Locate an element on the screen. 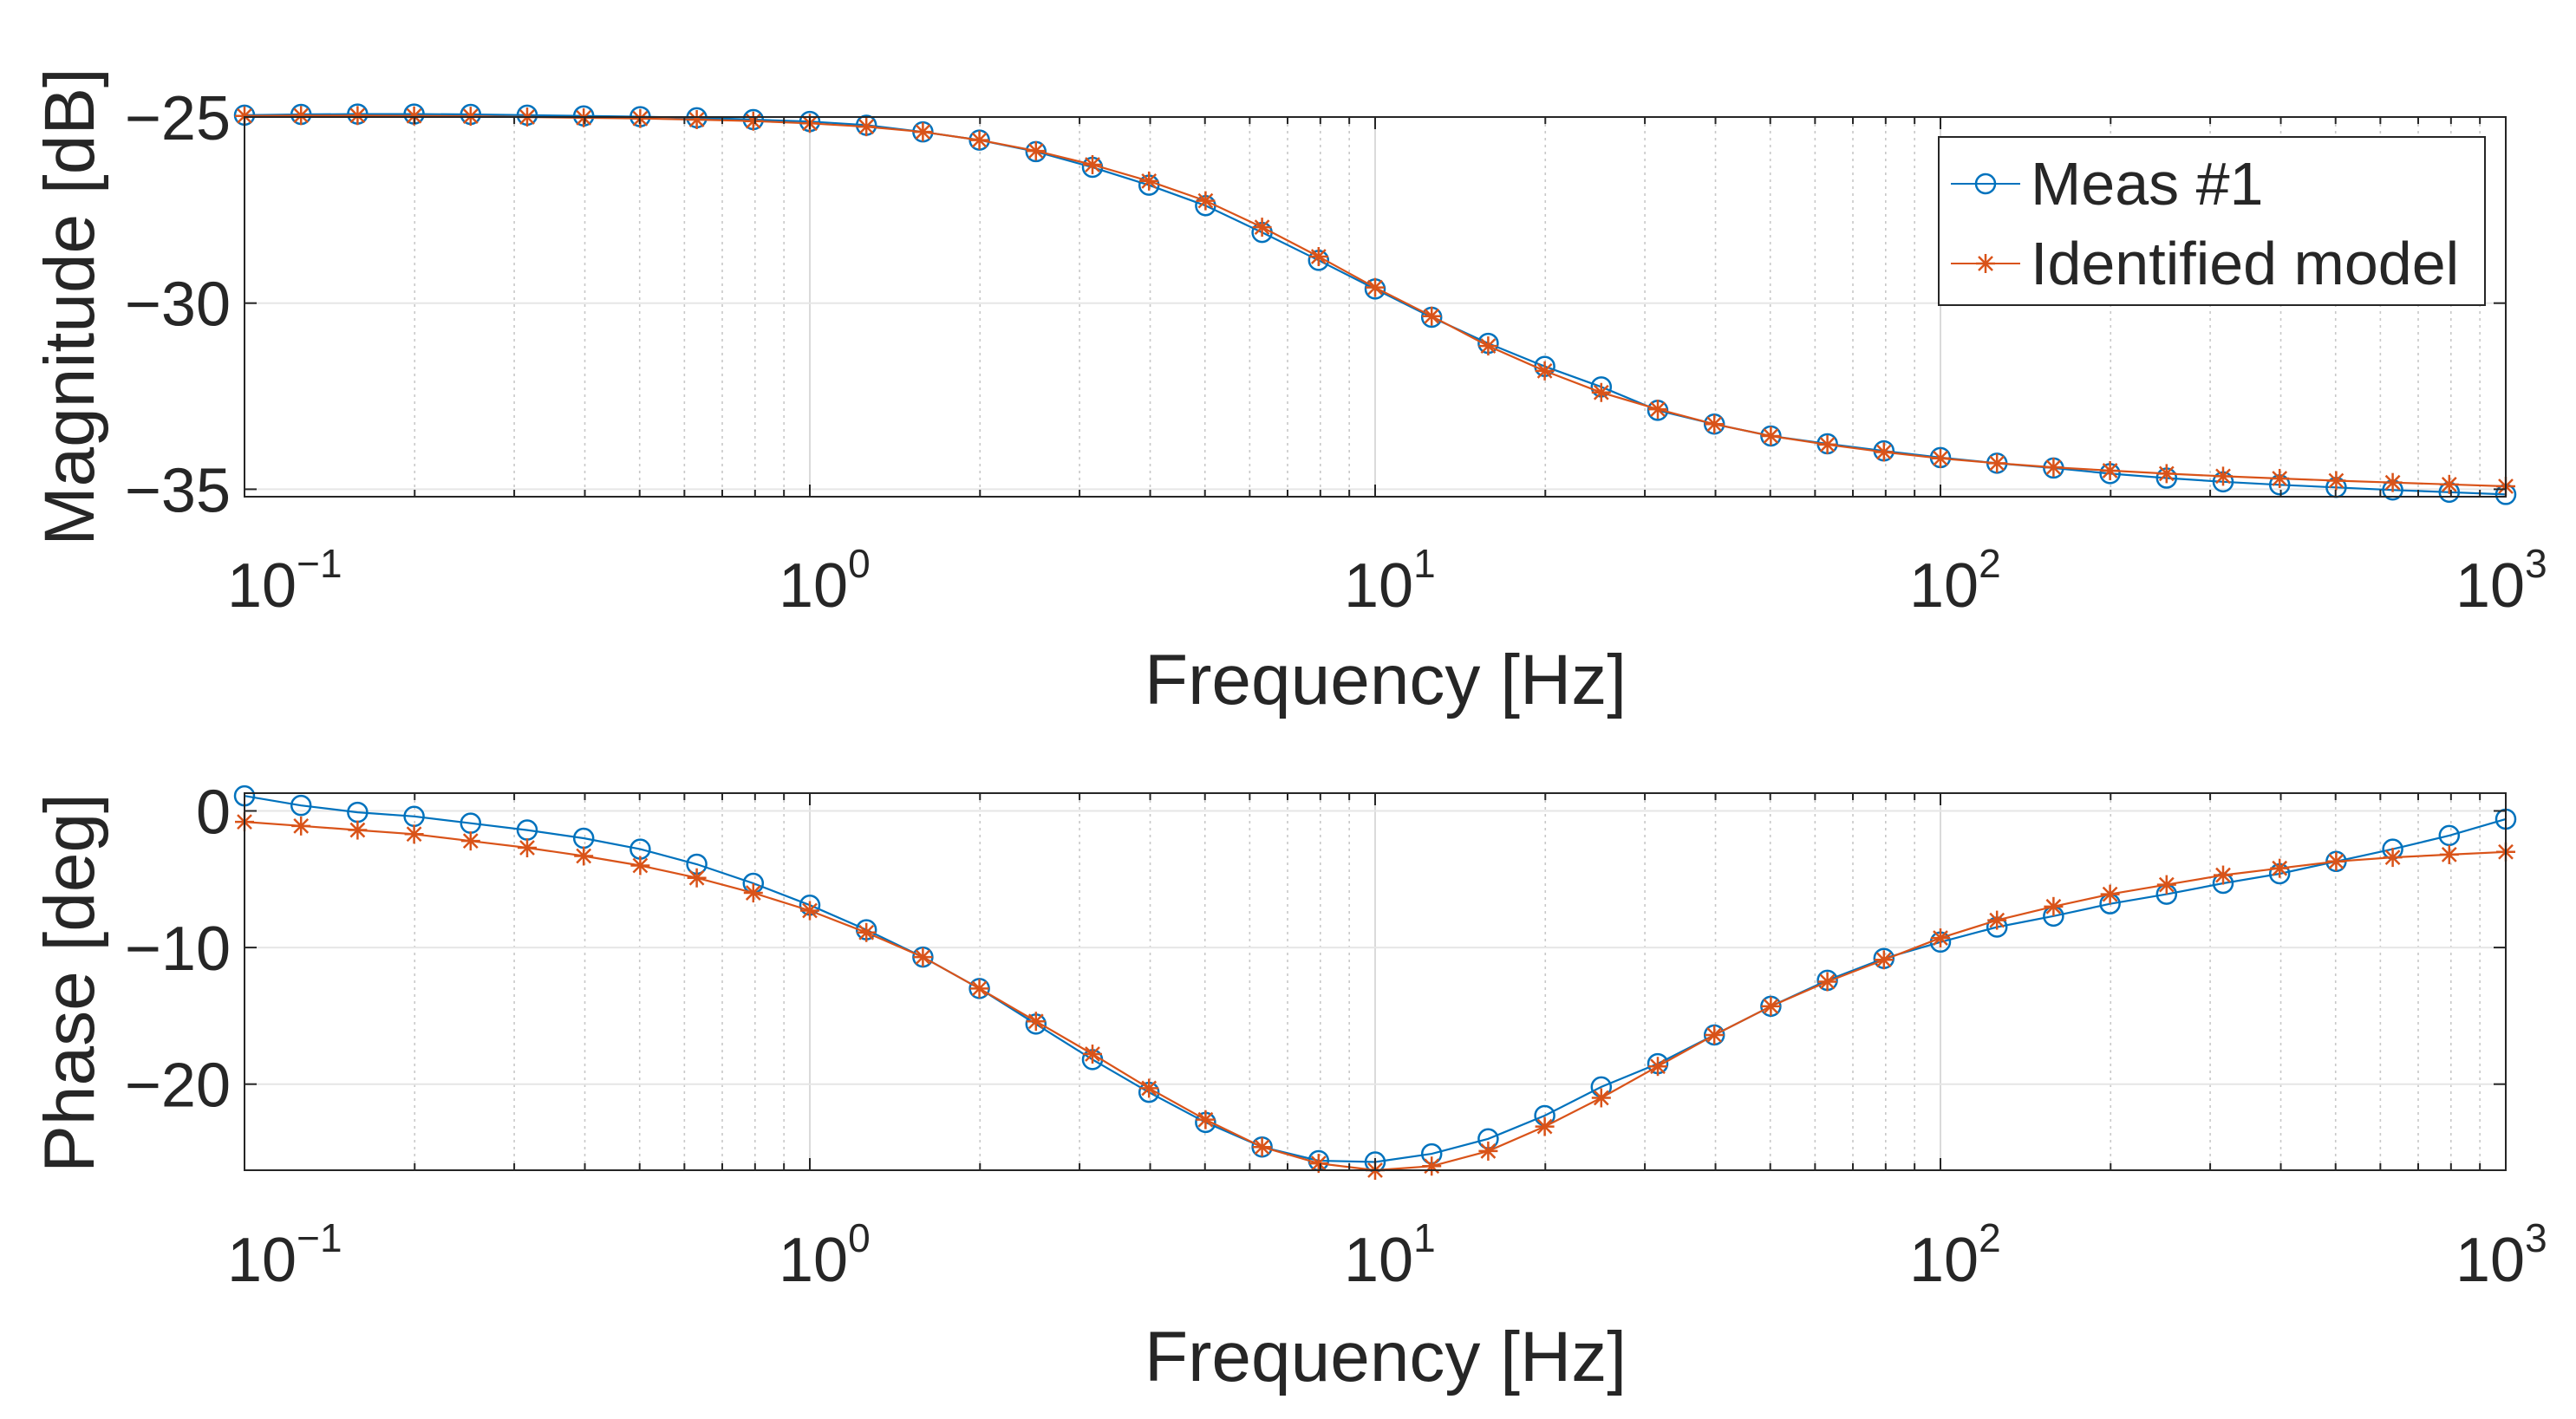 This screenshot has height=1419, width=2576. y-axis-label: Magnitude [dB] is located at coordinates (70, 307).